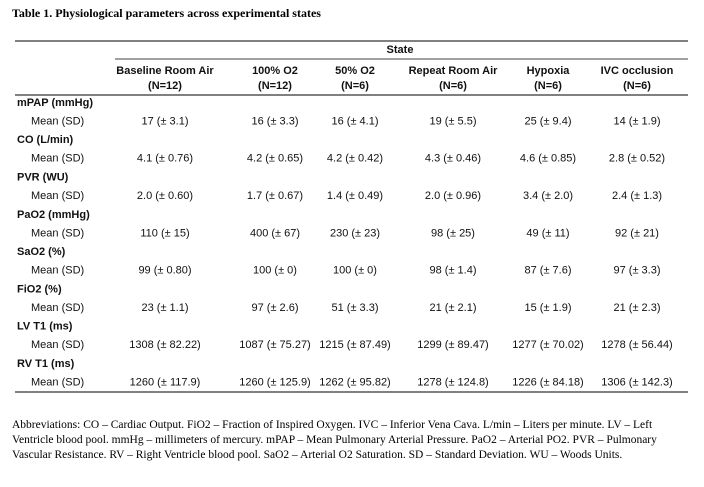  Describe the element at coordinates (452, 308) in the screenshot. I see `cell: 21 (± 2.1)` at that location.